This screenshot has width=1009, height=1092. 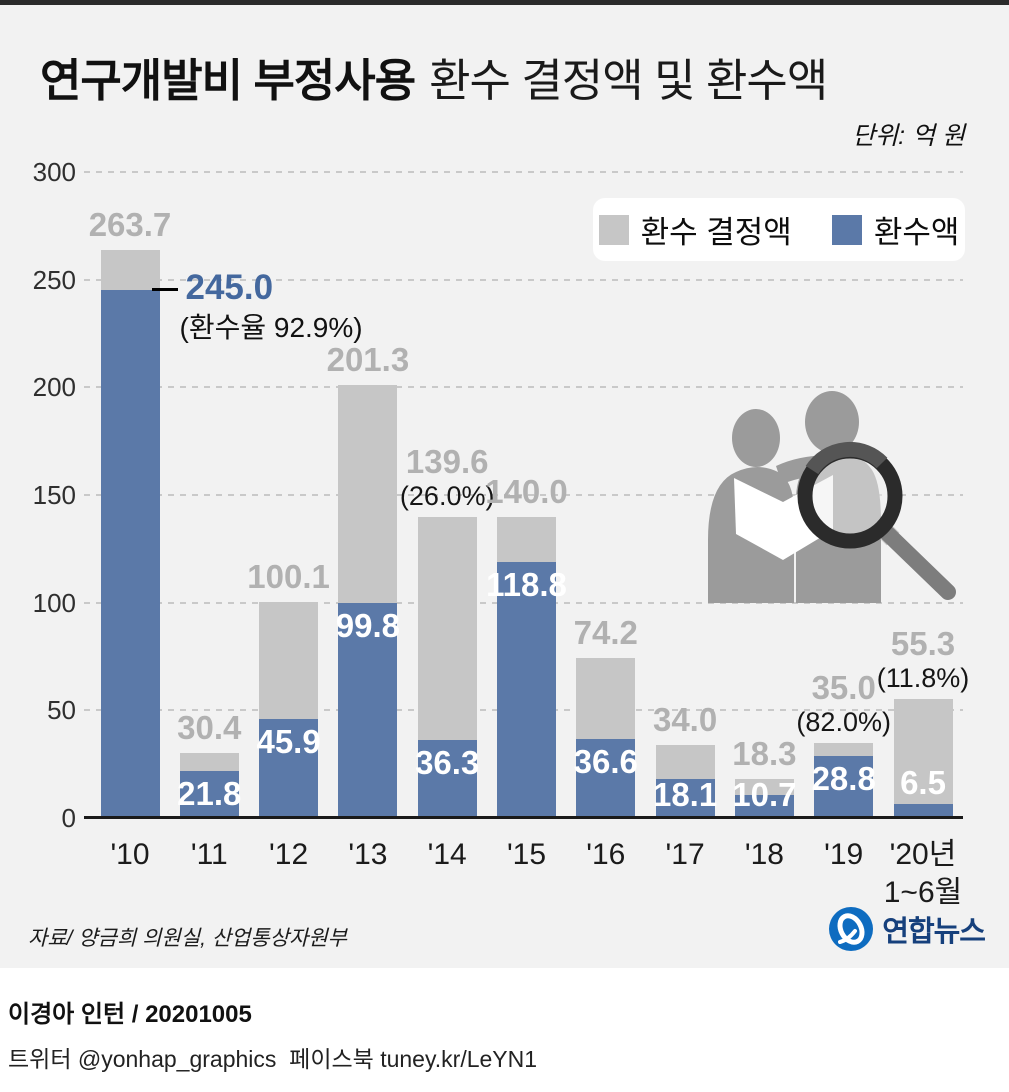 I want to click on value-label-recovered: 21.8, so click(x=209, y=793).